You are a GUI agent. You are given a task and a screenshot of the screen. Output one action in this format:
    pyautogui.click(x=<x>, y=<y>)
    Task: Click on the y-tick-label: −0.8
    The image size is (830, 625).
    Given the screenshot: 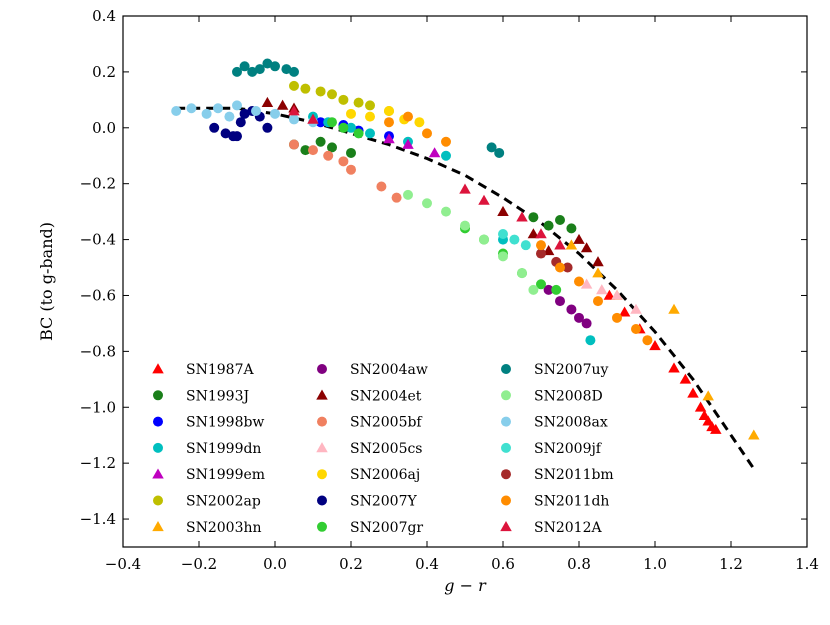 What is the action you would take?
    pyautogui.click(x=98, y=351)
    